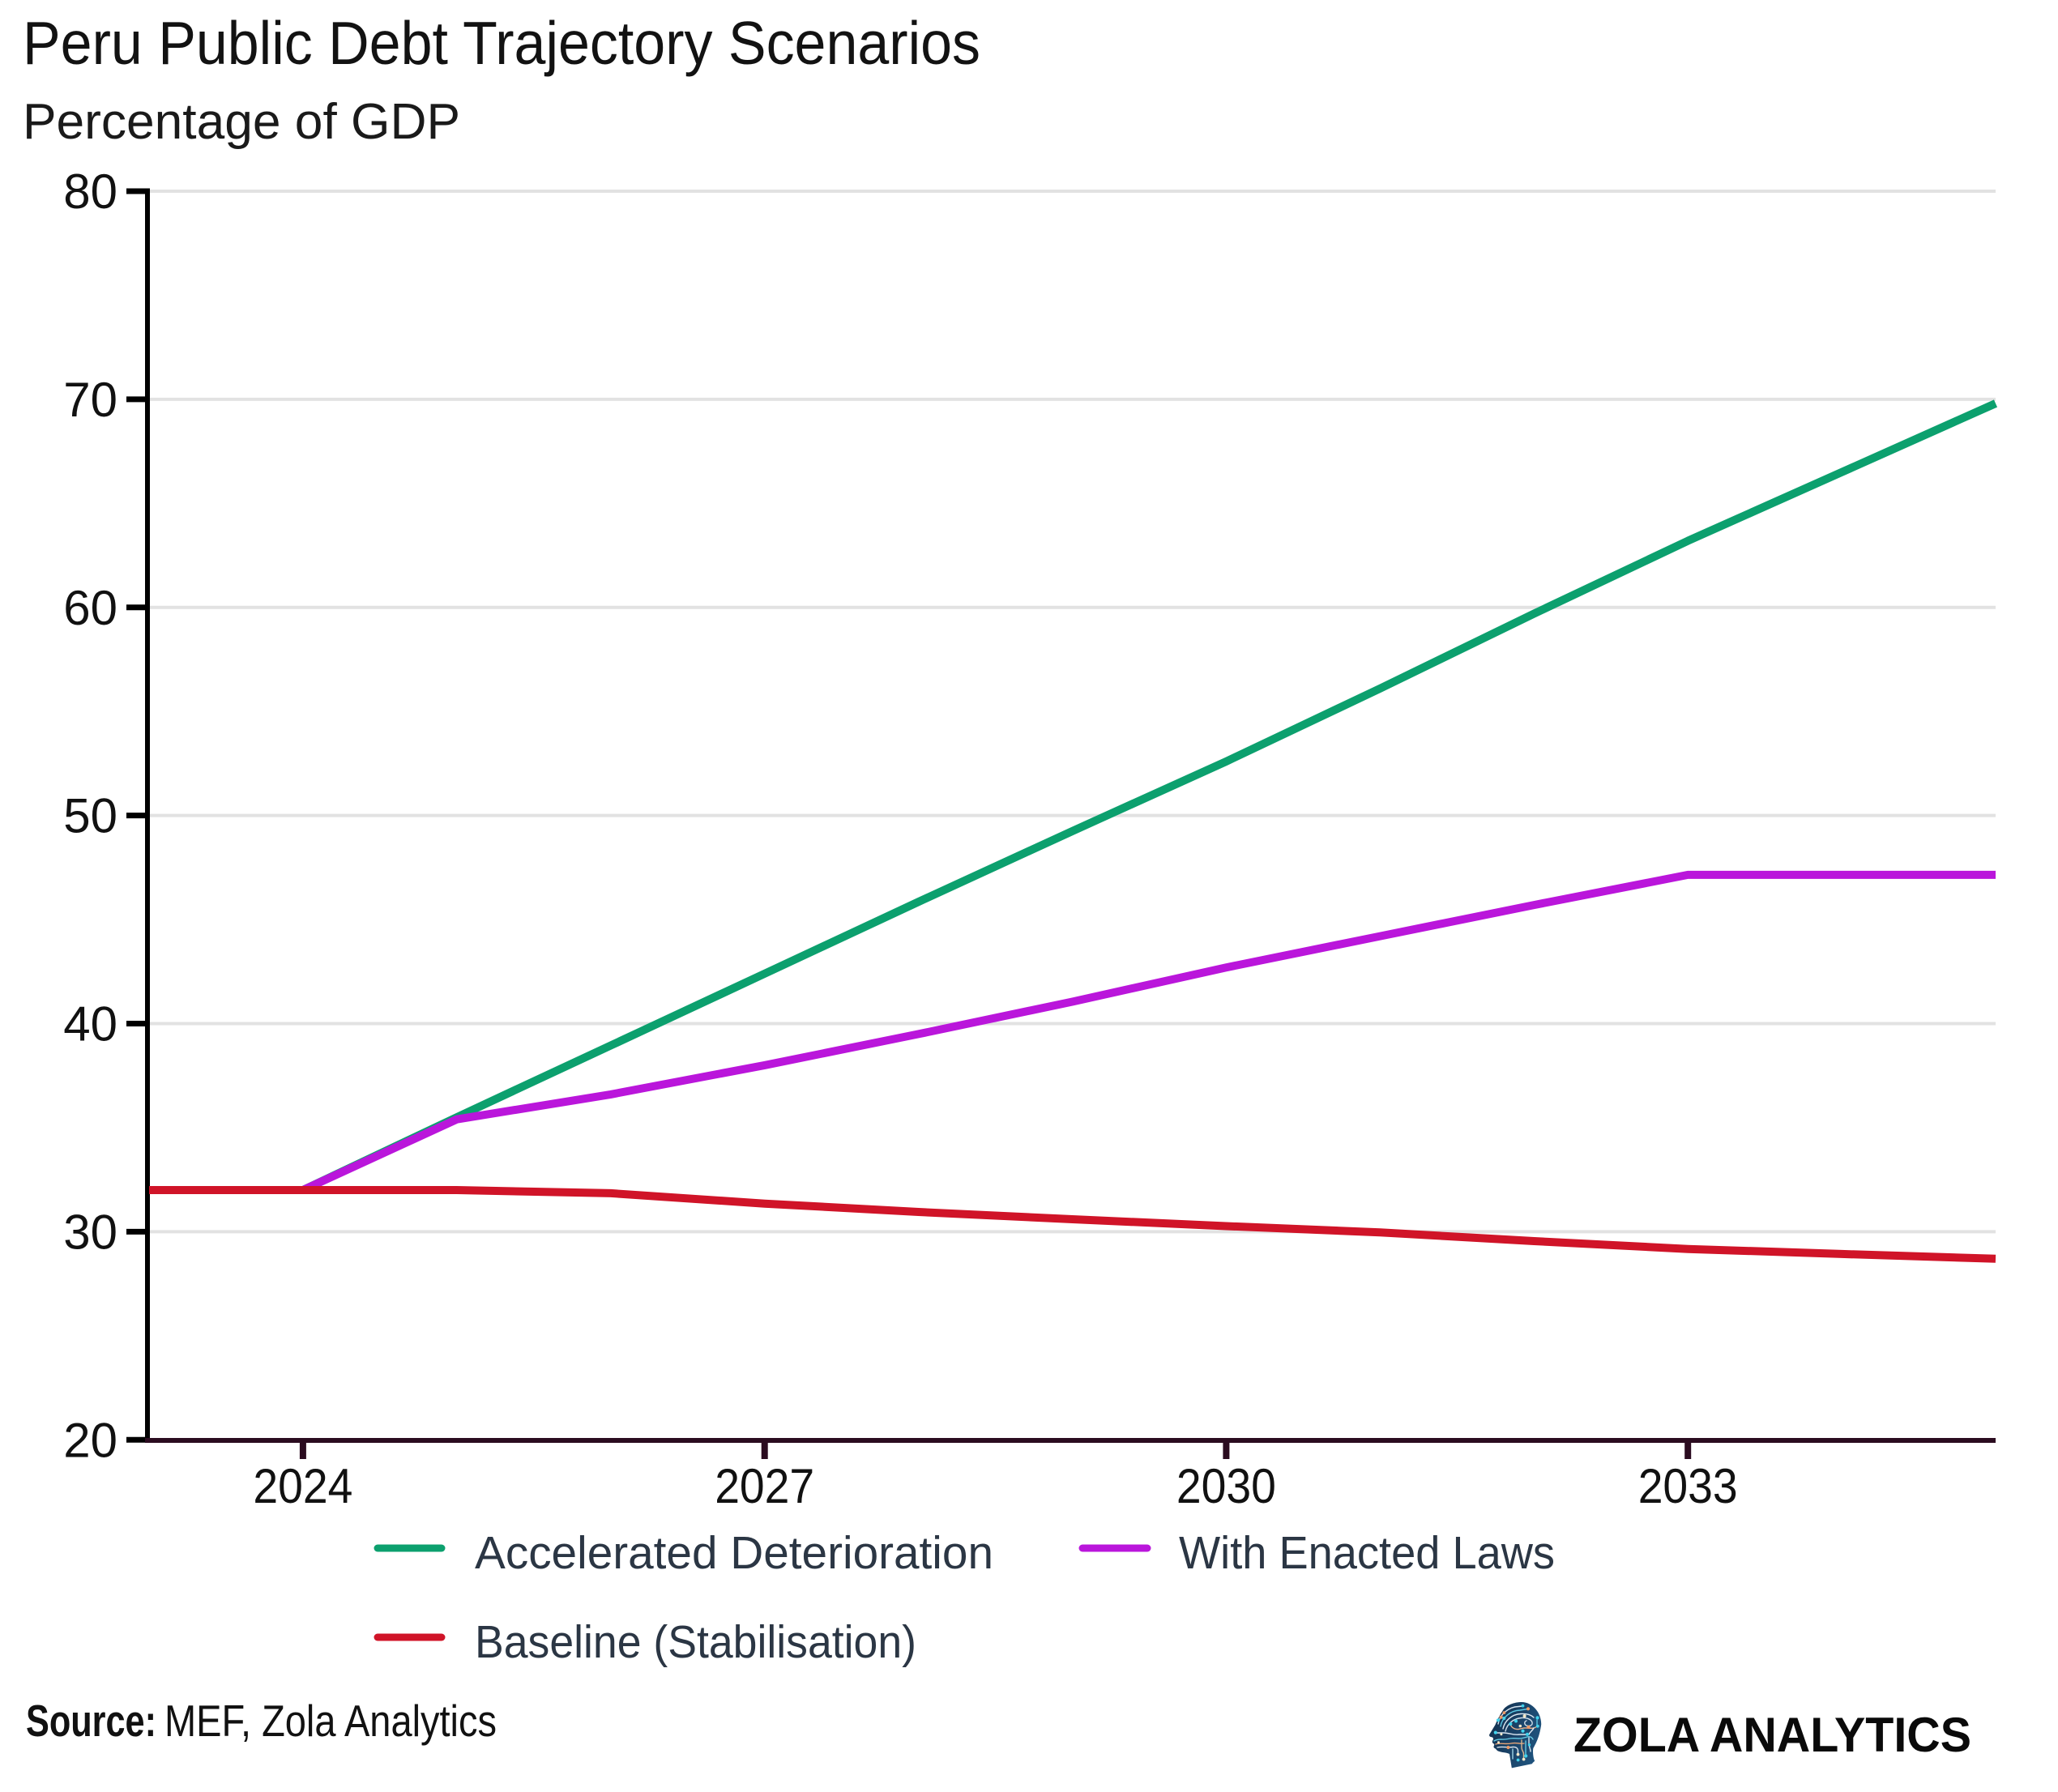  Describe the element at coordinates (1688, 1486) in the screenshot. I see `svg-text: 2033` at that location.